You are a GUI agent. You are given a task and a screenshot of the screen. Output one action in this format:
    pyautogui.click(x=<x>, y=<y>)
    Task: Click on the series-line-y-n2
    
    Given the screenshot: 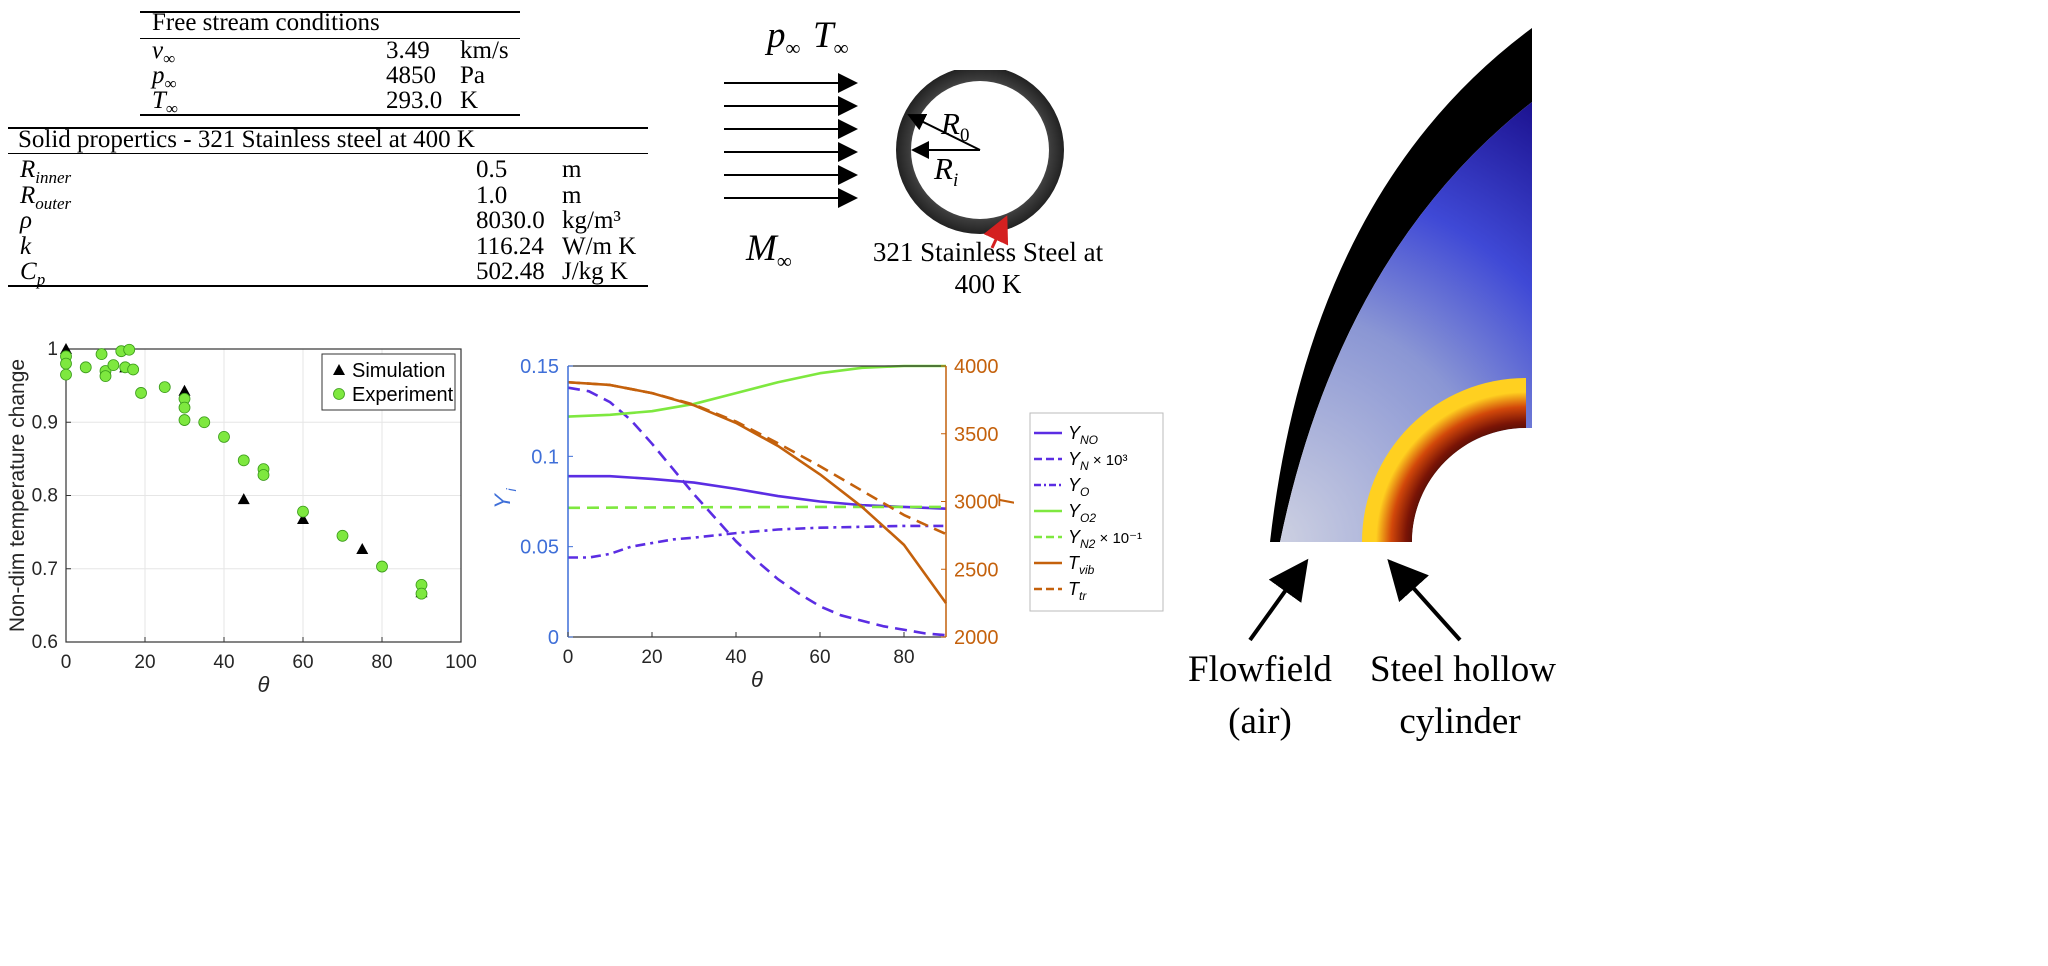 What is the action you would take?
    pyautogui.click(x=756, y=507)
    